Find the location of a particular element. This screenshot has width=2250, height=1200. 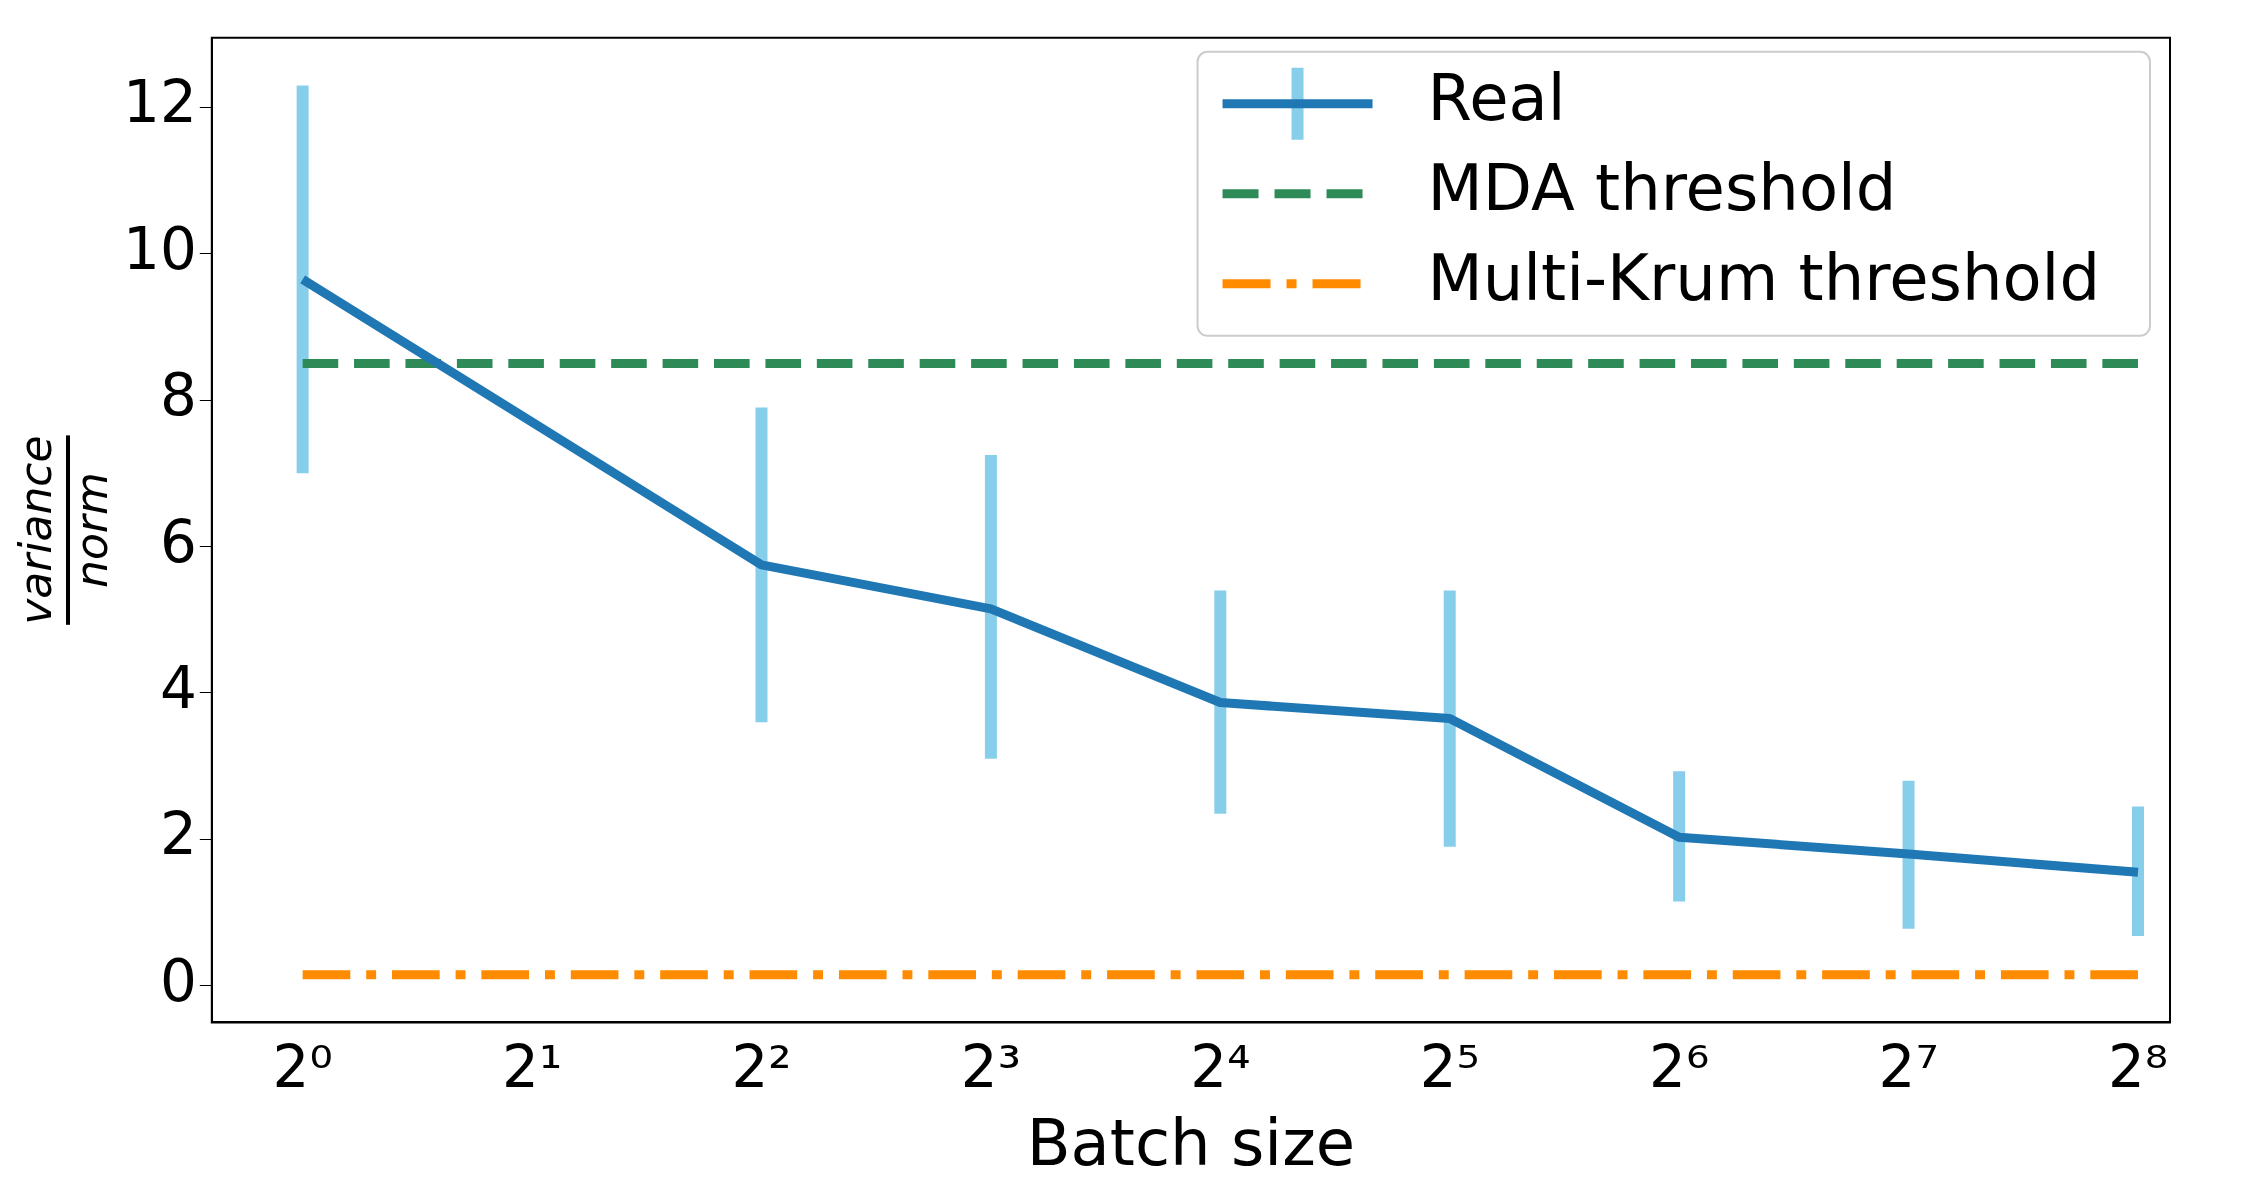

y-tick-label: 12 is located at coordinates (159, 102).